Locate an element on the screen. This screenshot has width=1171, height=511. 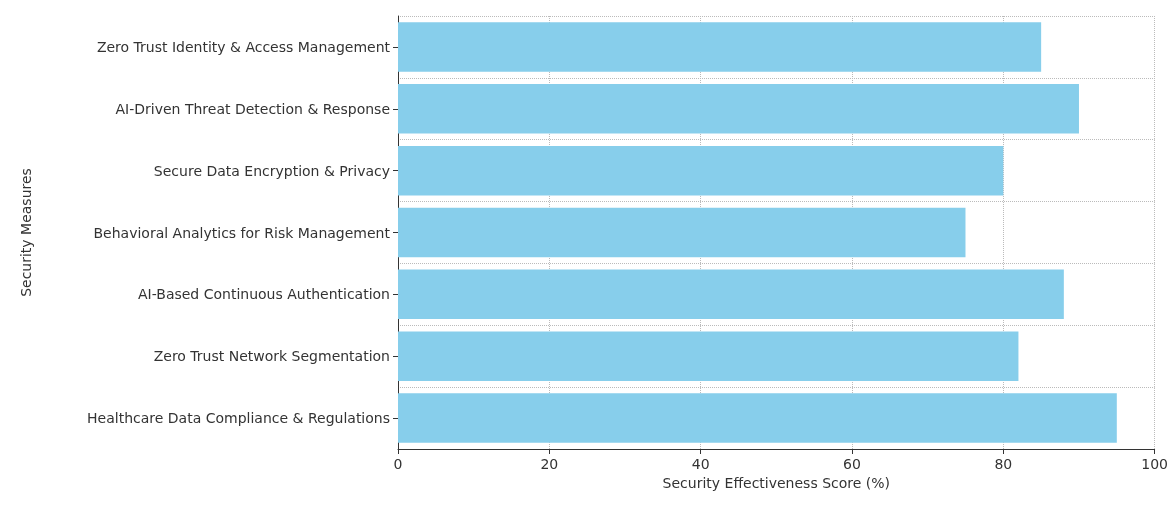
x-tick-label: 20 is located at coordinates (549, 464).